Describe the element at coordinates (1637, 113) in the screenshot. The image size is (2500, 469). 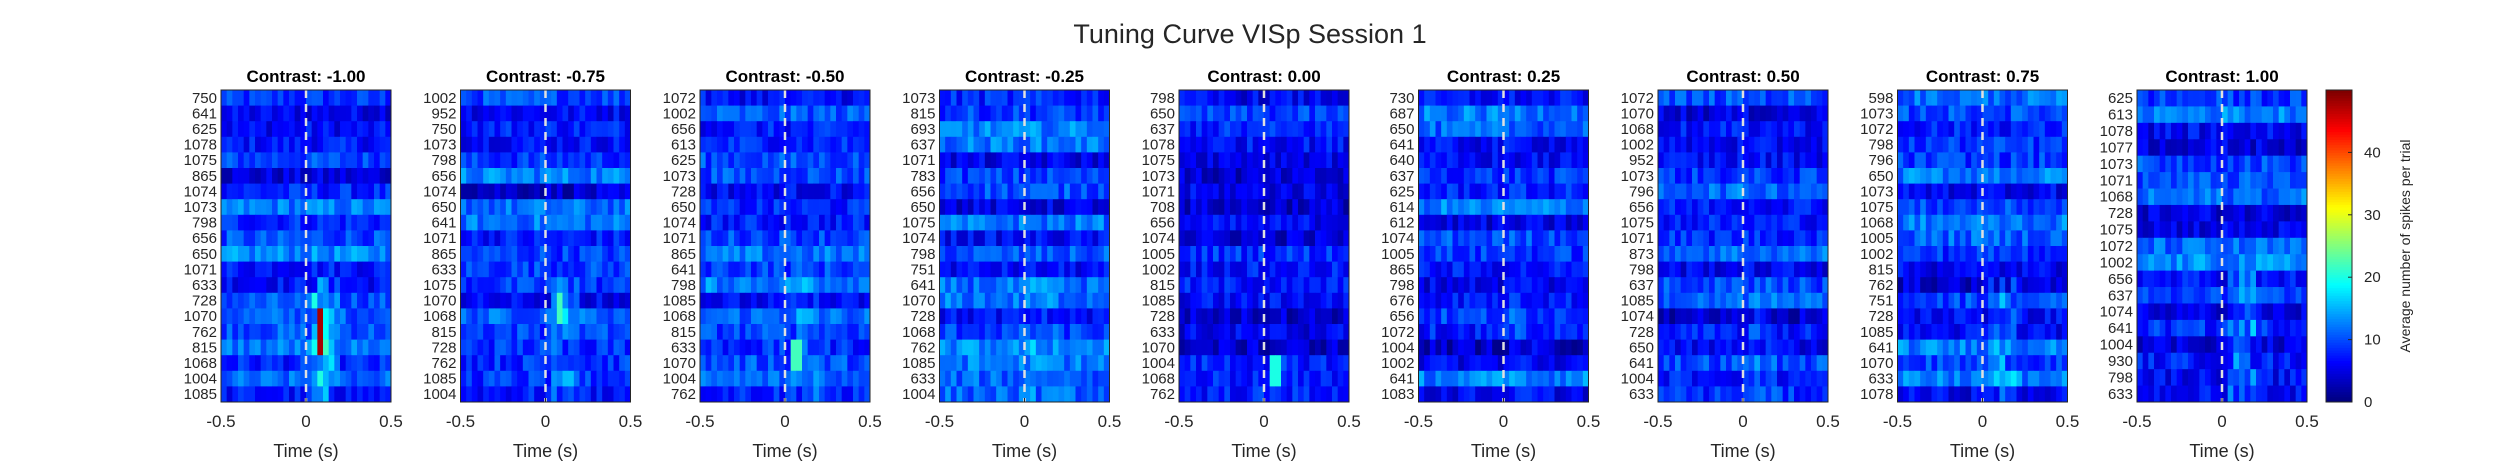
I see `y-tick-label: 1070` at that location.